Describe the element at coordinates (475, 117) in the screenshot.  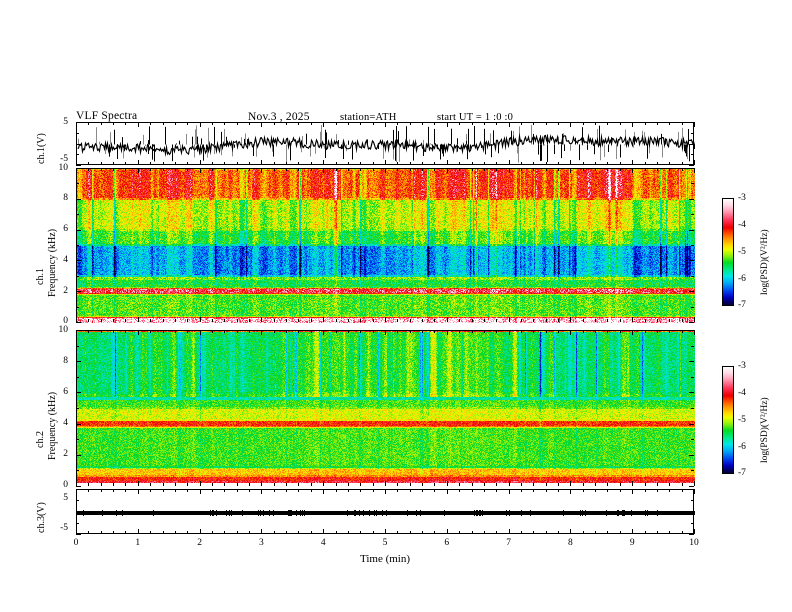
I see `plot-start-ut: start UT = 1 :0 :0` at that location.